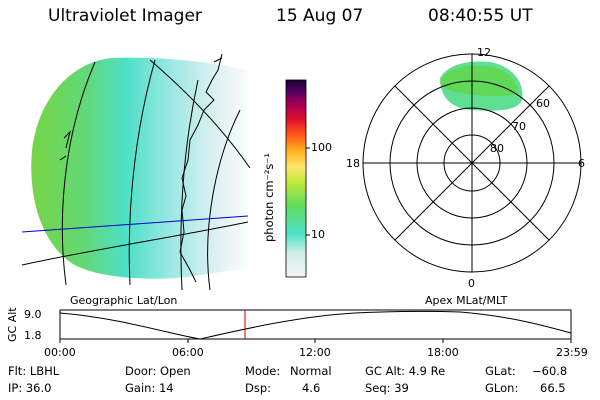  I want to click on altitude-ytick-max: 9.0, so click(33, 314).